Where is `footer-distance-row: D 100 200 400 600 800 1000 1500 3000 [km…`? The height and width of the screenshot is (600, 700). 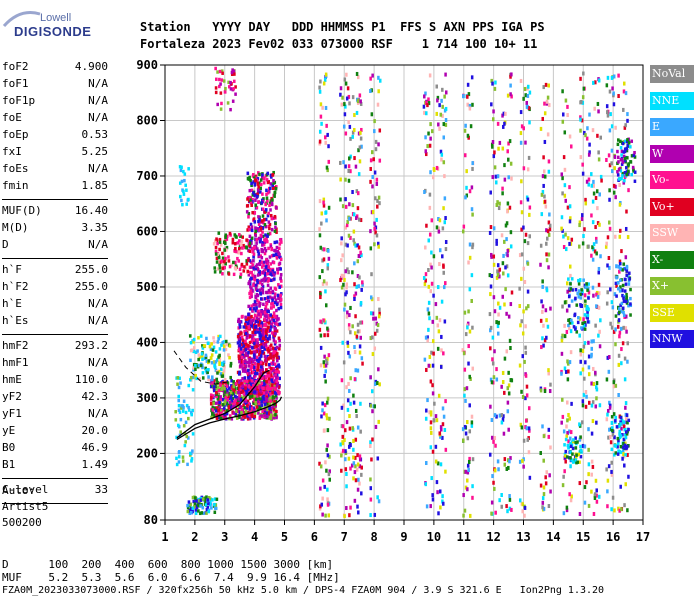 footer-distance-row: D 100 200 400 600 800 1000 1500 3000 [km… is located at coordinates (168, 564).